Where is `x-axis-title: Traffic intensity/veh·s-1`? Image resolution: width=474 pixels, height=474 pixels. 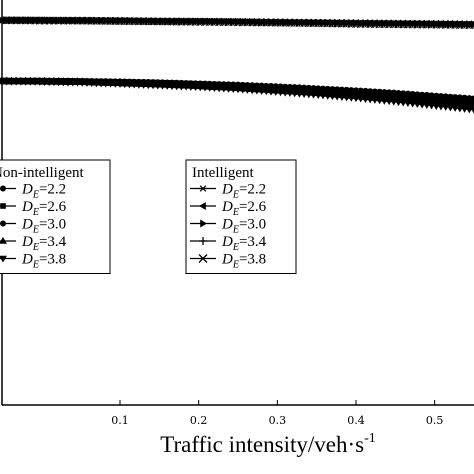
x-axis-title: Traffic intensity/veh·s-1 is located at coordinates (267, 444).